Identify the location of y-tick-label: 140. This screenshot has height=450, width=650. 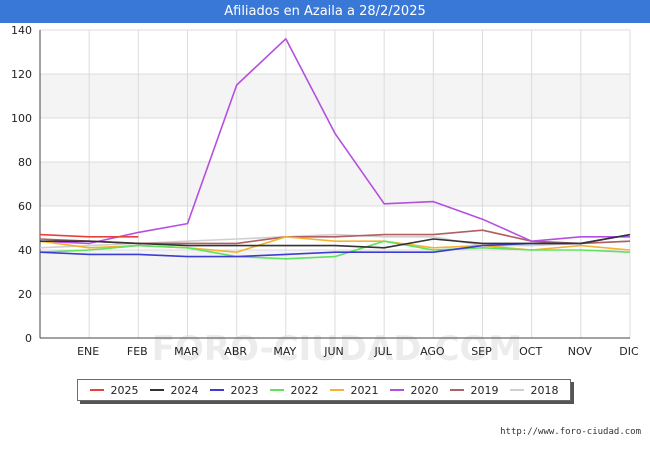
(21, 30).